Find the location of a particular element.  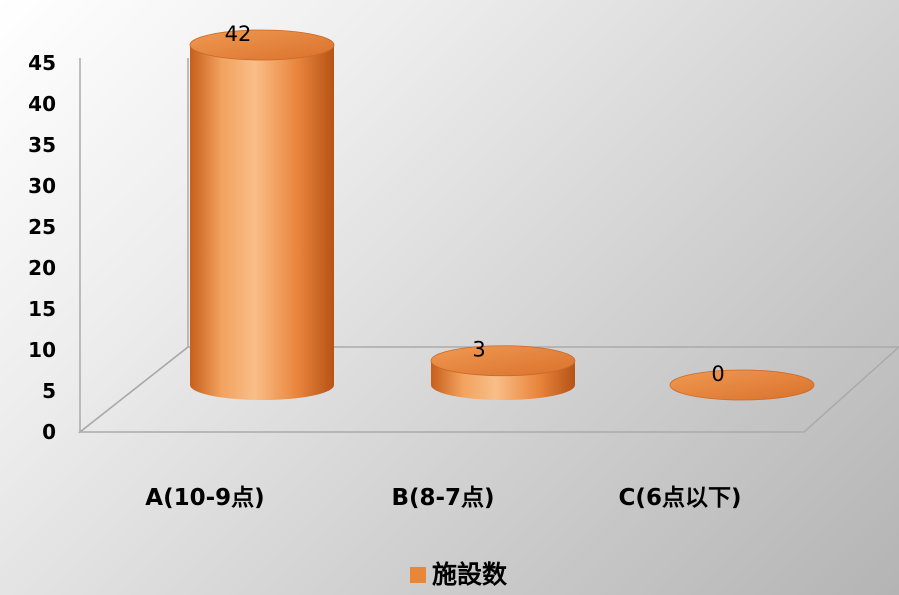

y-tick-label: 20 is located at coordinates (42, 268).